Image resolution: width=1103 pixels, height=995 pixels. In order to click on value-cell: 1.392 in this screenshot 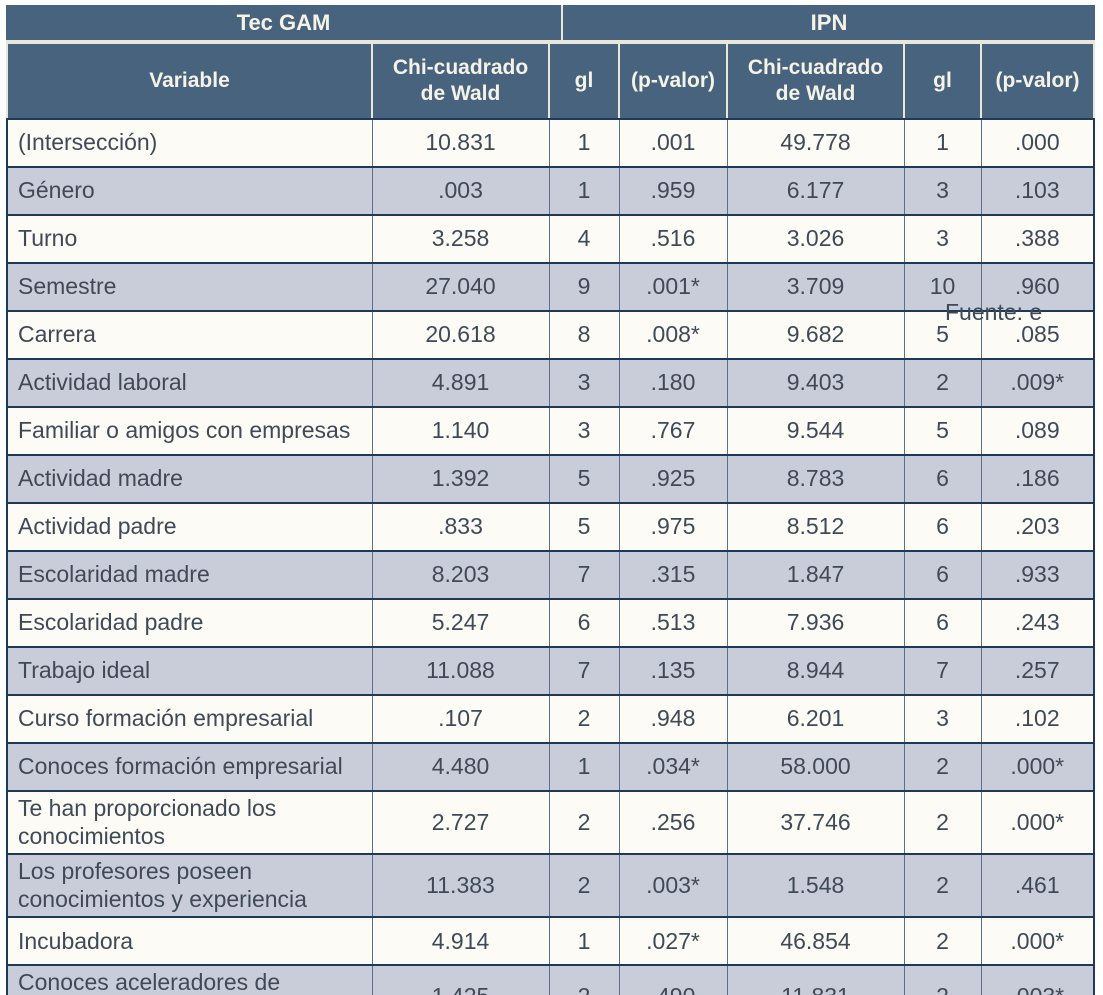, I will do `click(460, 479)`.